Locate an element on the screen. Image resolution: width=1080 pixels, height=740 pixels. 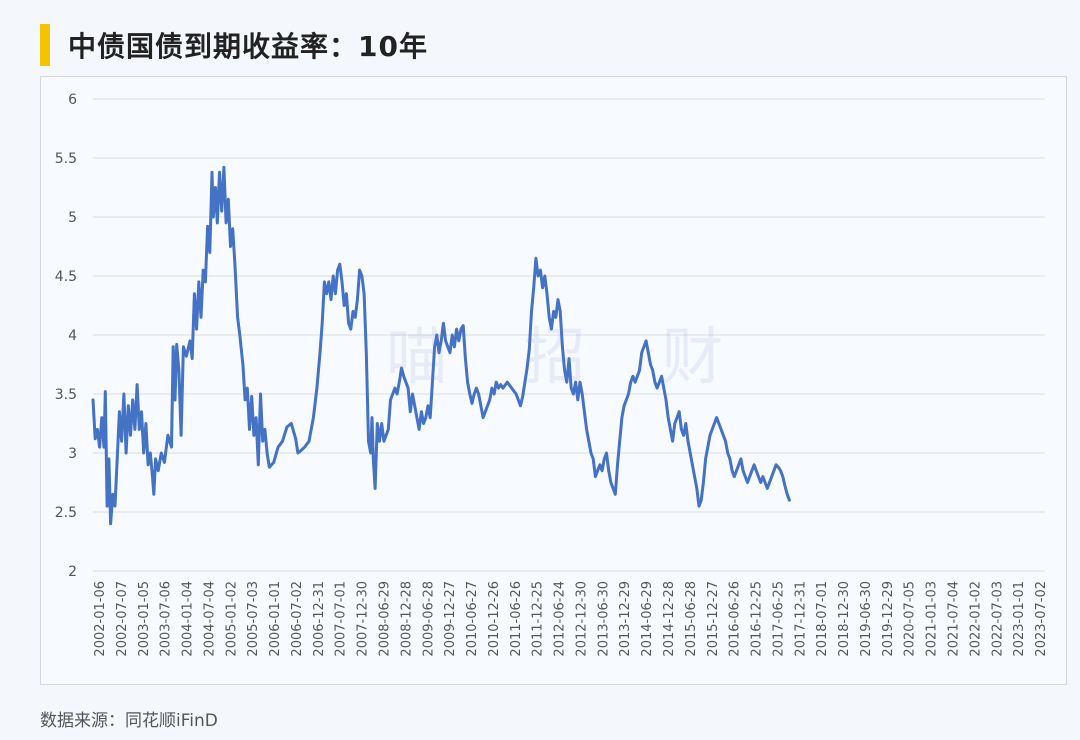
data-source: 数据来源：同花顺iFinD is located at coordinates (129, 721).